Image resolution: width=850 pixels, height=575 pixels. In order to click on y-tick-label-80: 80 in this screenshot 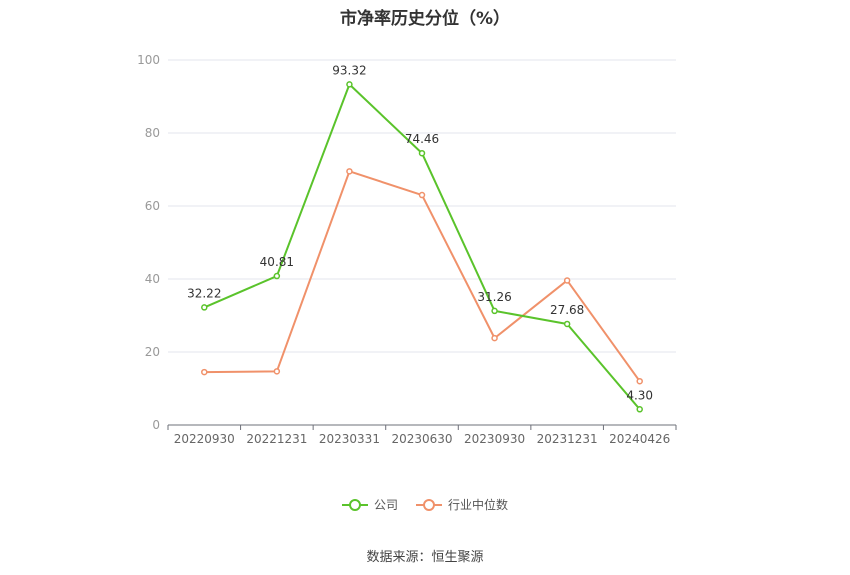, I will do `click(152, 133)`.